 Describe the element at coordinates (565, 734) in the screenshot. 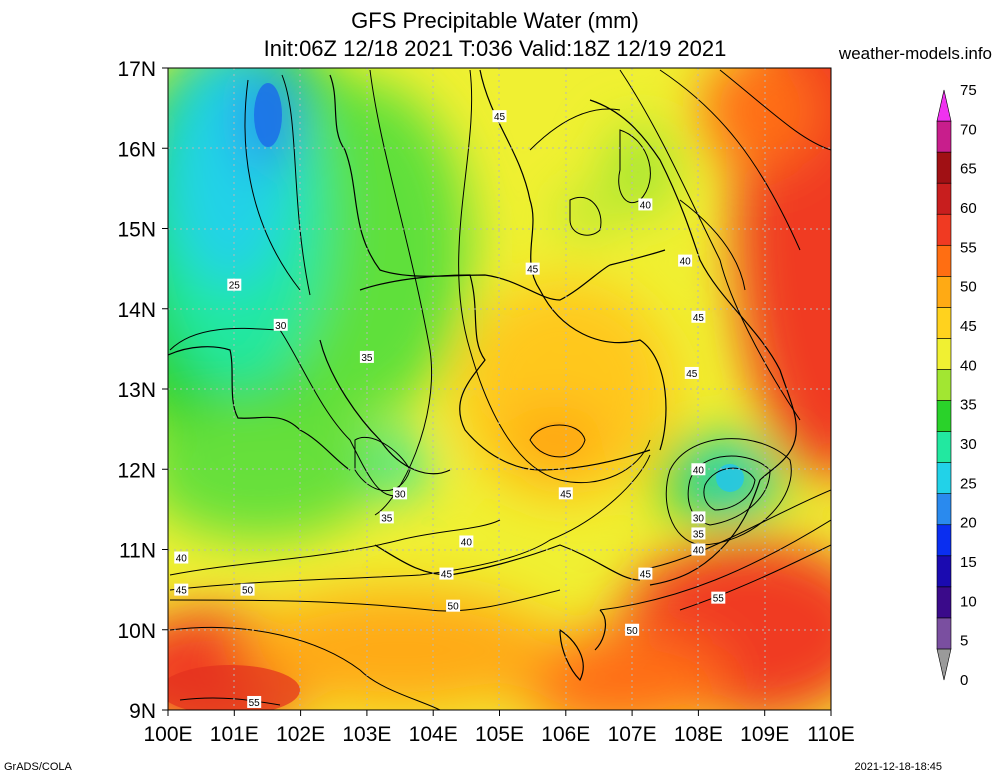

I see `x-tick-label: 106E` at that location.